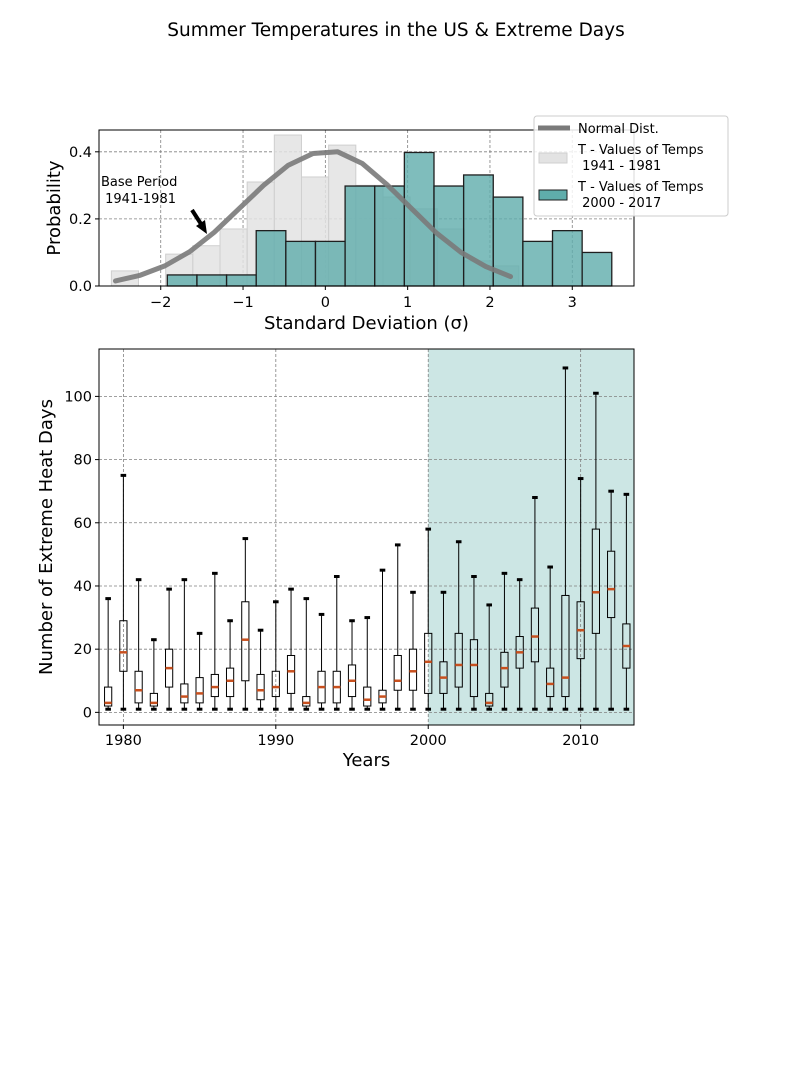 The width and height of the screenshot is (792, 1080). Describe the element at coordinates (313, 216) in the screenshot. I see `normal-dist-line` at that location.